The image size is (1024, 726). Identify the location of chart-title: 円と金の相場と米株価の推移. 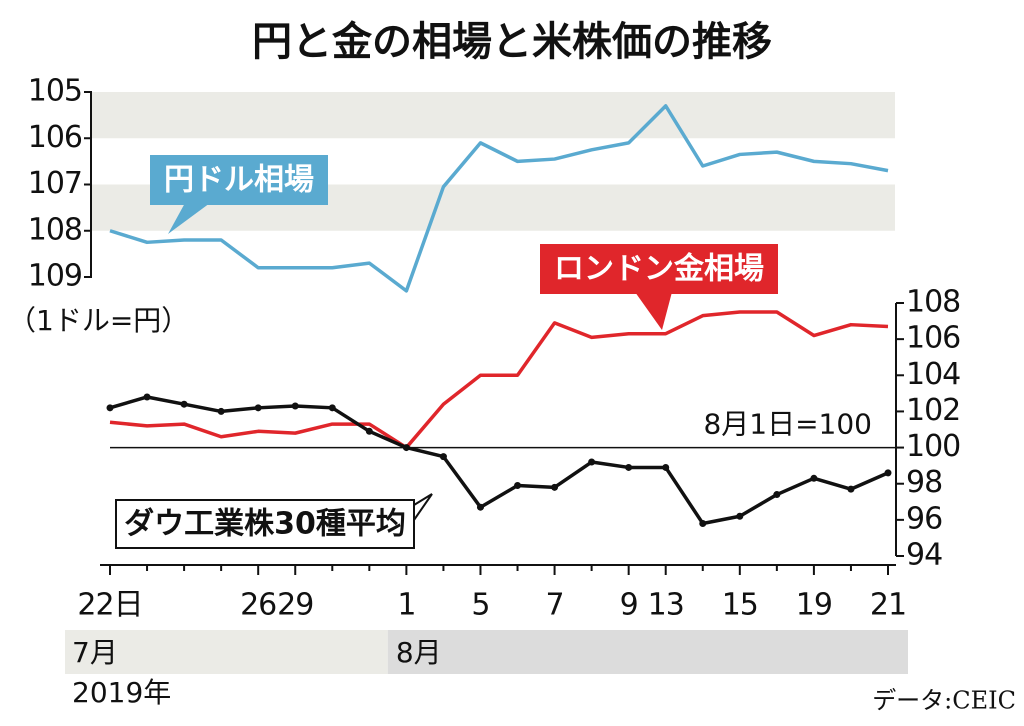
(512, 42).